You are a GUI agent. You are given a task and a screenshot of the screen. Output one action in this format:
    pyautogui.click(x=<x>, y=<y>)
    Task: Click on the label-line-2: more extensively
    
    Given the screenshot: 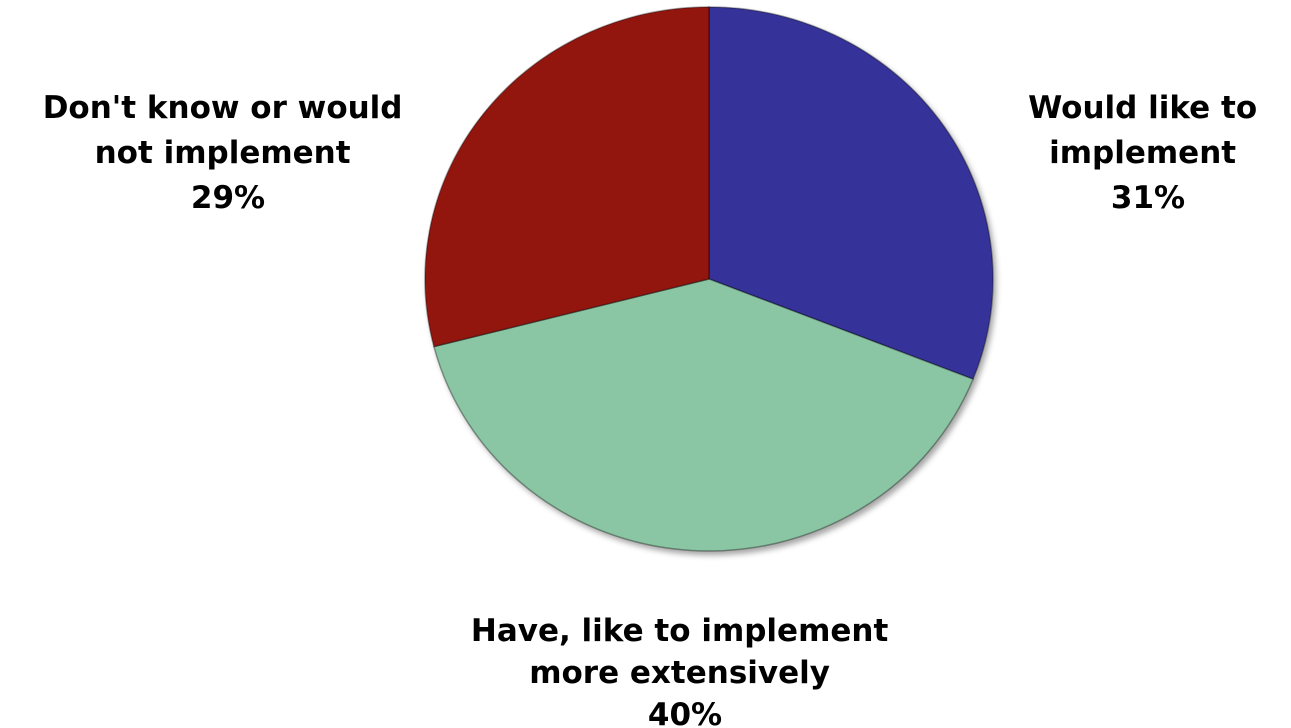 What is the action you would take?
    pyautogui.click(x=679, y=673)
    